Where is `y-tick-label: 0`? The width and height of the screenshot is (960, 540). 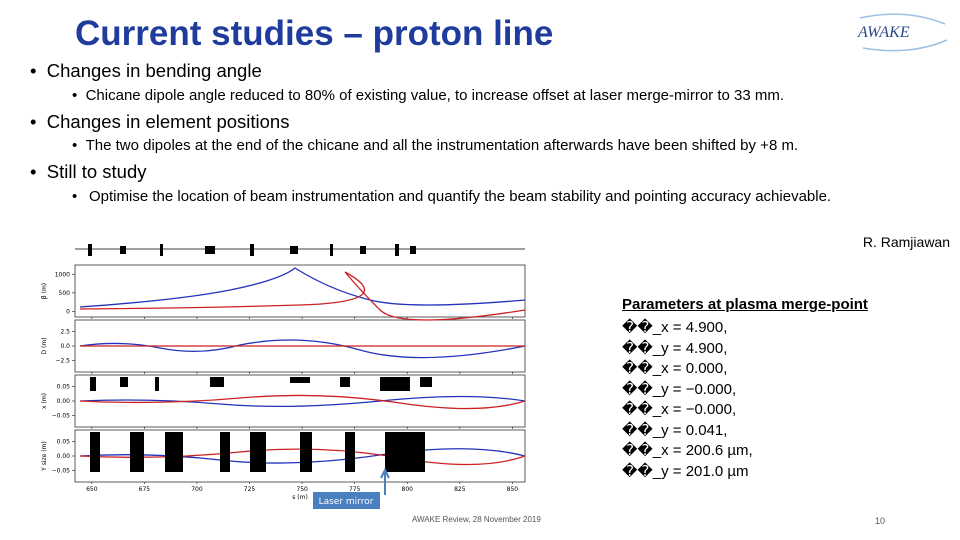 y-tick-label: 0 is located at coordinates (68, 311).